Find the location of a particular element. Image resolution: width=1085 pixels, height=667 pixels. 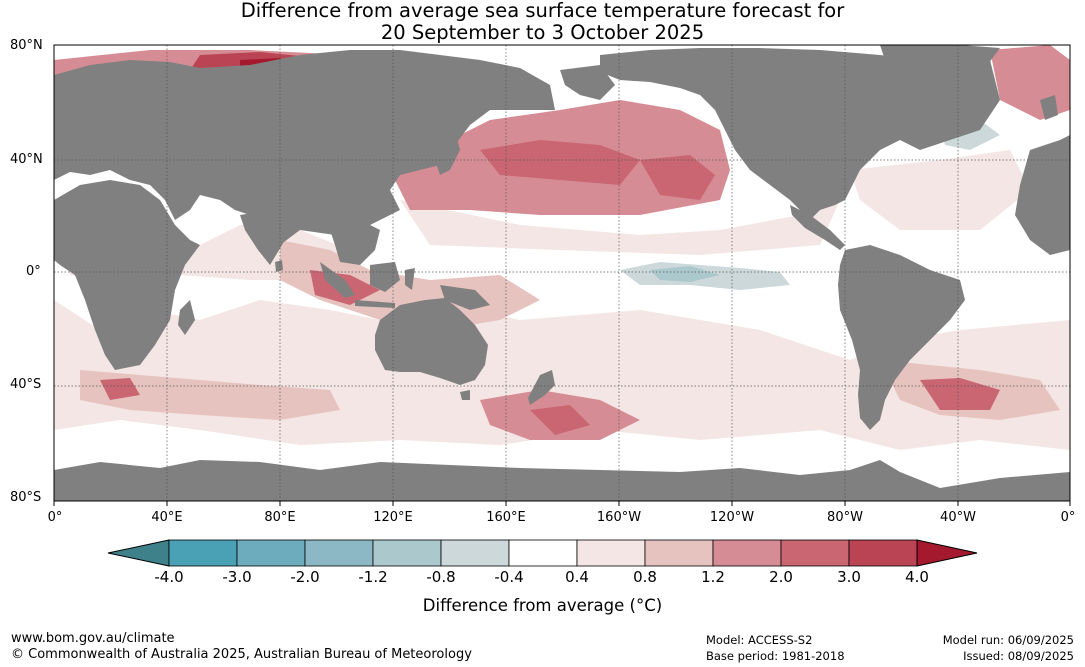

south-america-landmass is located at coordinates (901, 337).